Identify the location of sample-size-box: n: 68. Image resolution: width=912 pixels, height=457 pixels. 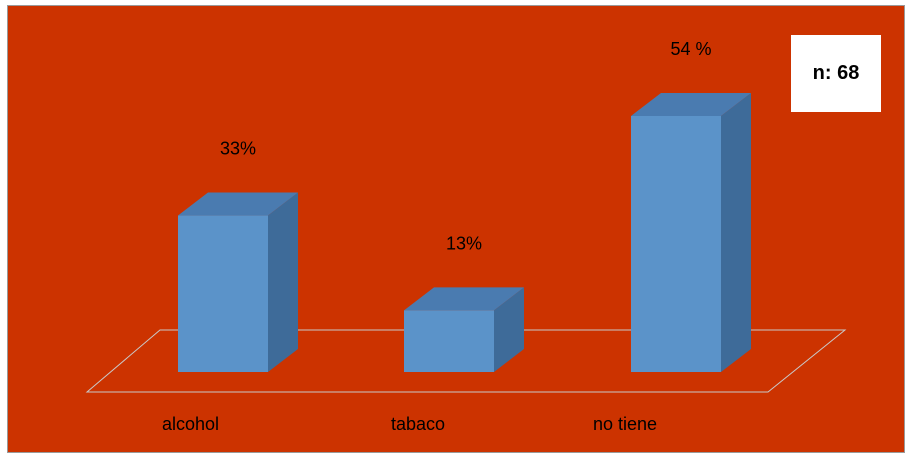
(836, 73).